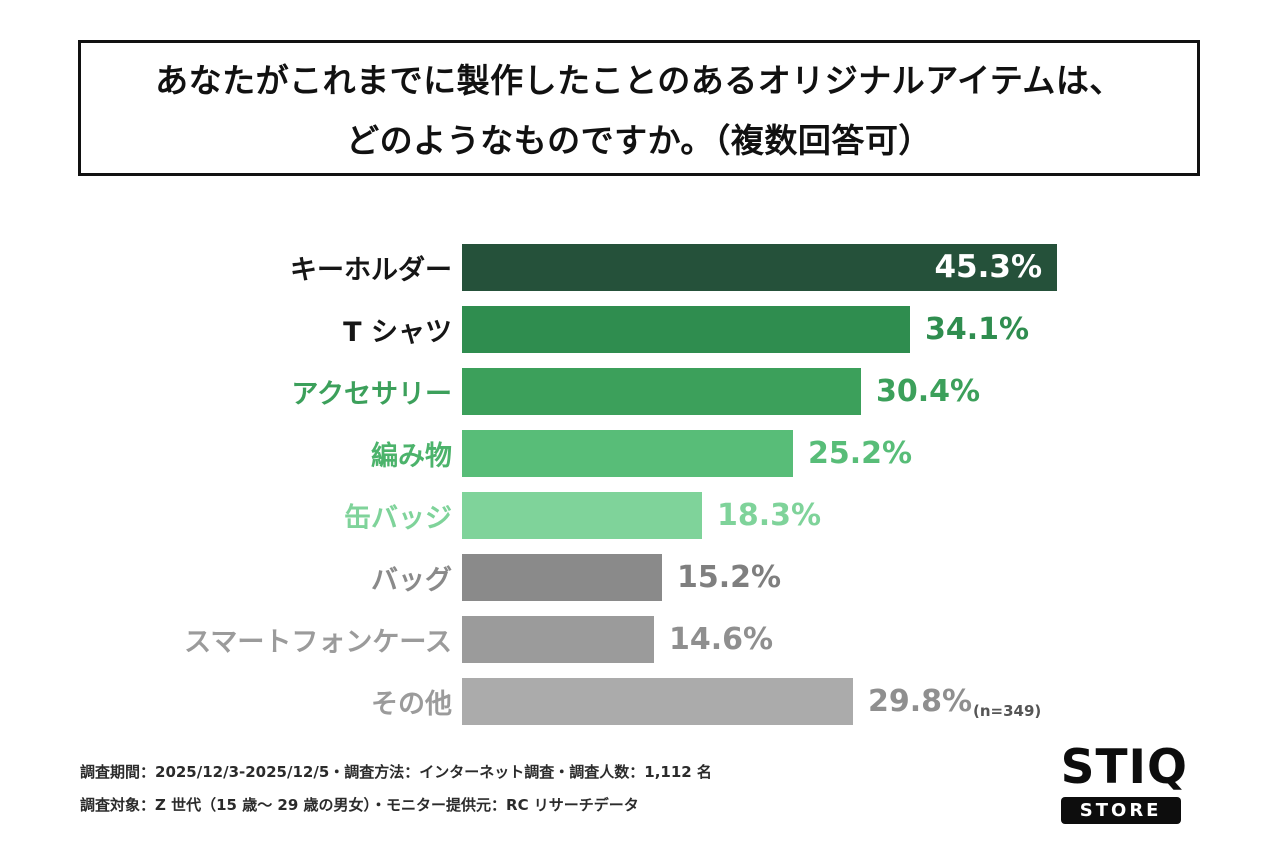 This screenshot has height=853, width=1280. Describe the element at coordinates (729, 577) in the screenshot. I see `value-label: 15.2%` at that location.